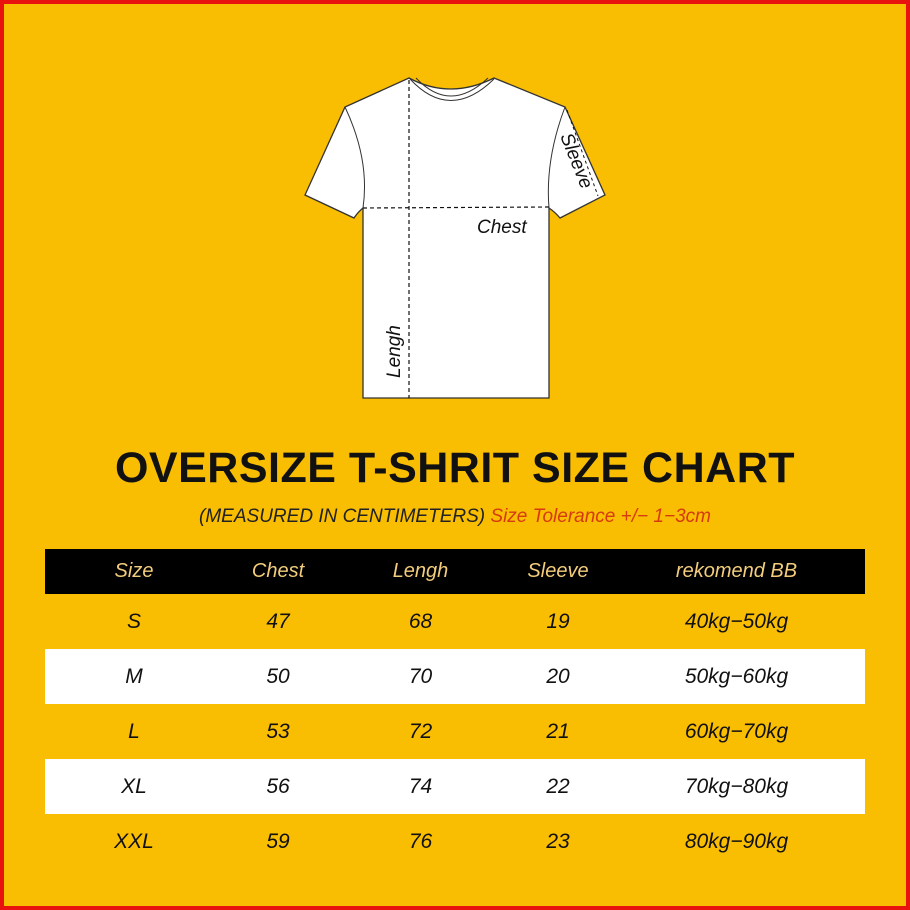  What do you see at coordinates (134, 786) in the screenshot?
I see `cell-size: XL` at bounding box center [134, 786].